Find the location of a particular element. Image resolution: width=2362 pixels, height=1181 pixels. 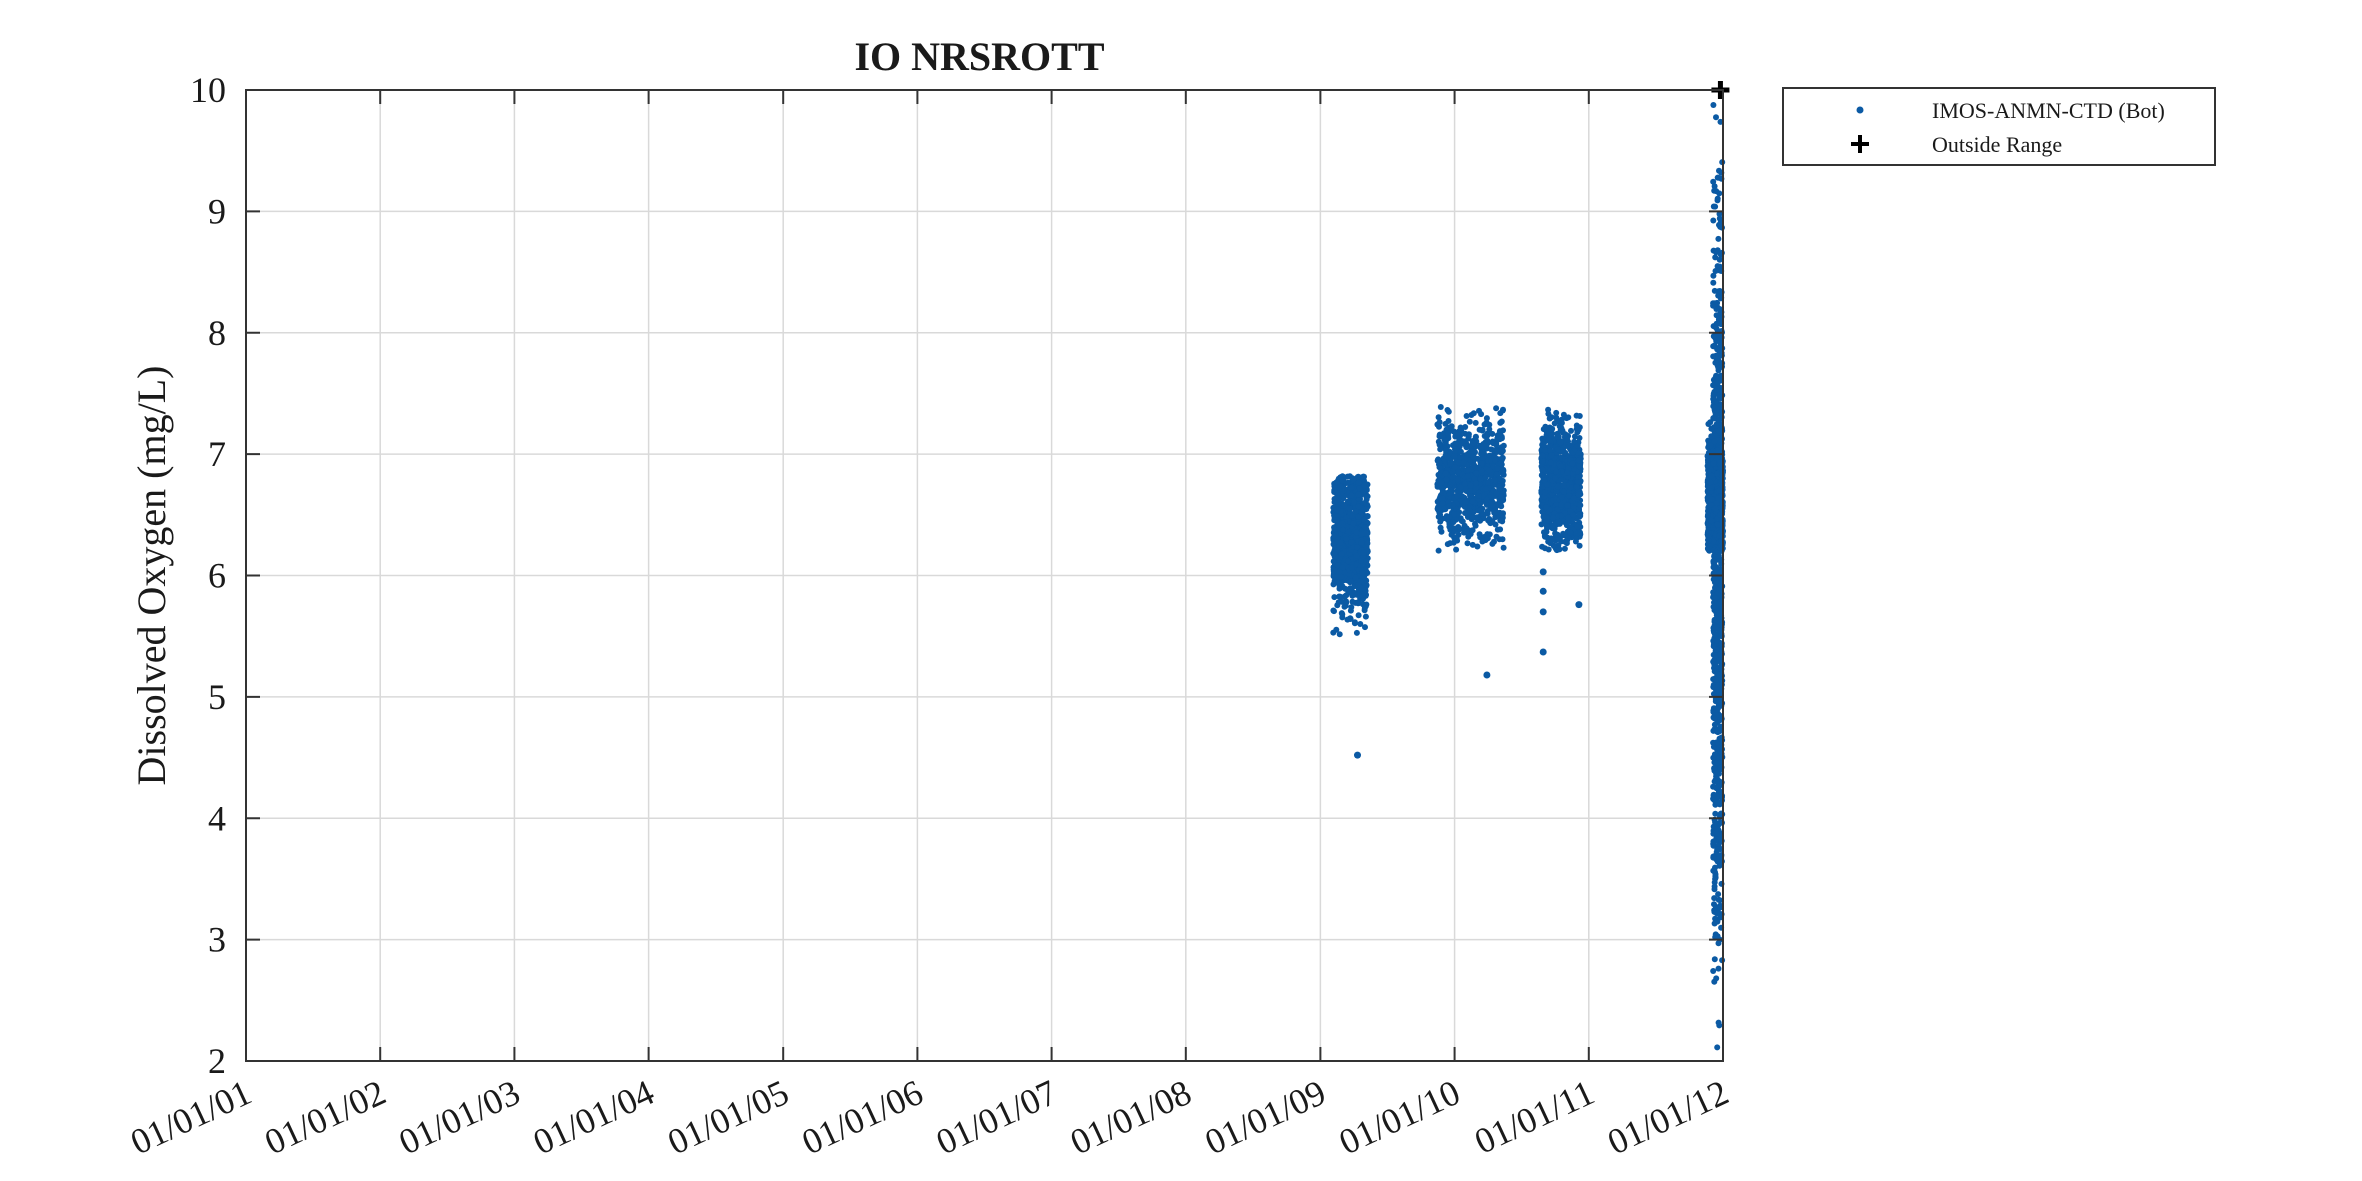

y-tick-label: 3 is located at coordinates (217, 940).